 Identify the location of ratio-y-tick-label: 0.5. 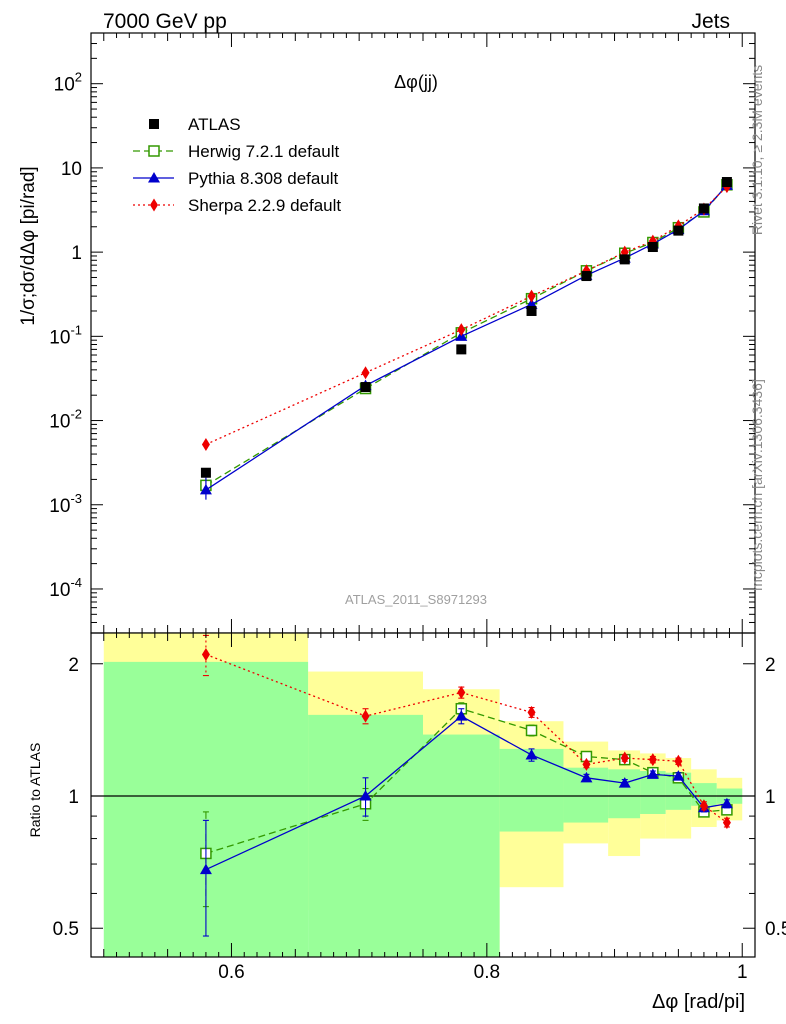
(66, 929).